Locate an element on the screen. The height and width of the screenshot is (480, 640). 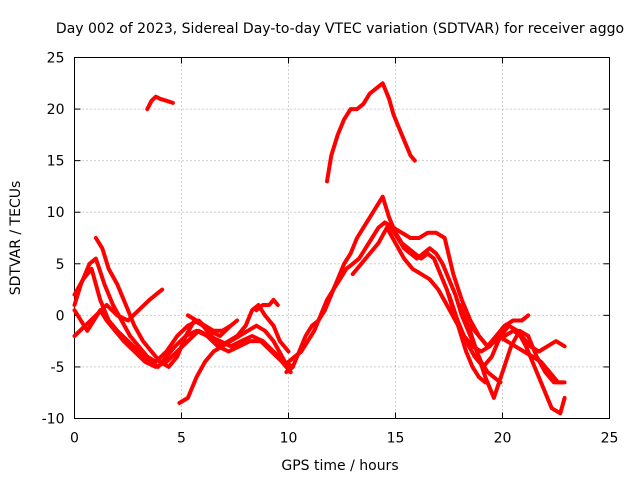
series-line-s16 is located at coordinates (511, 351).